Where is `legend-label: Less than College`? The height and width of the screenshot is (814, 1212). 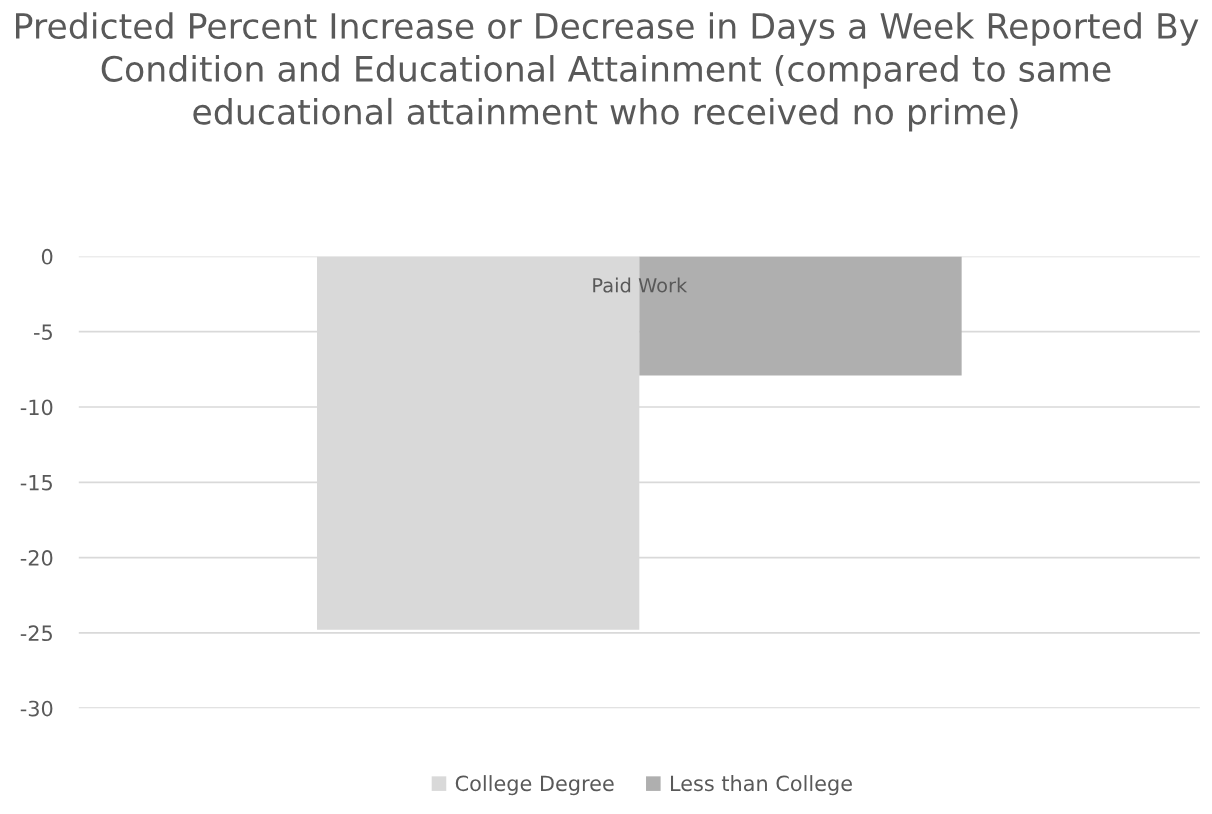
legend-label: Less than College is located at coordinates (761, 785).